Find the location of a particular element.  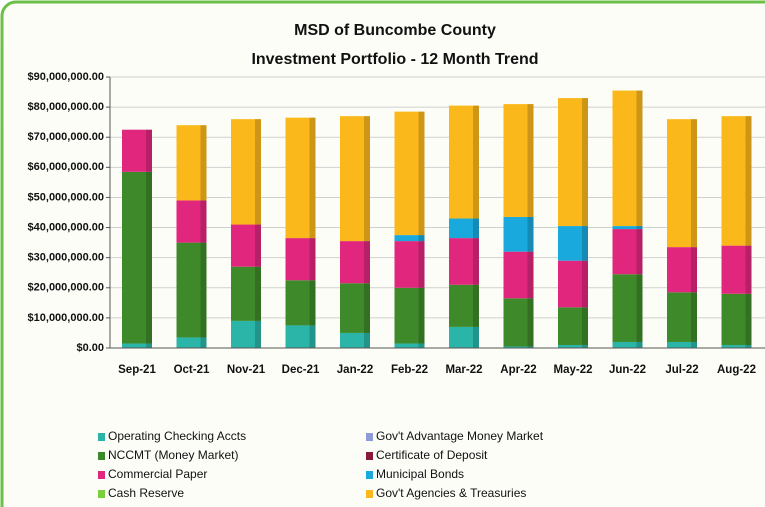

legend-label: Cash Reserve is located at coordinates (146, 493).